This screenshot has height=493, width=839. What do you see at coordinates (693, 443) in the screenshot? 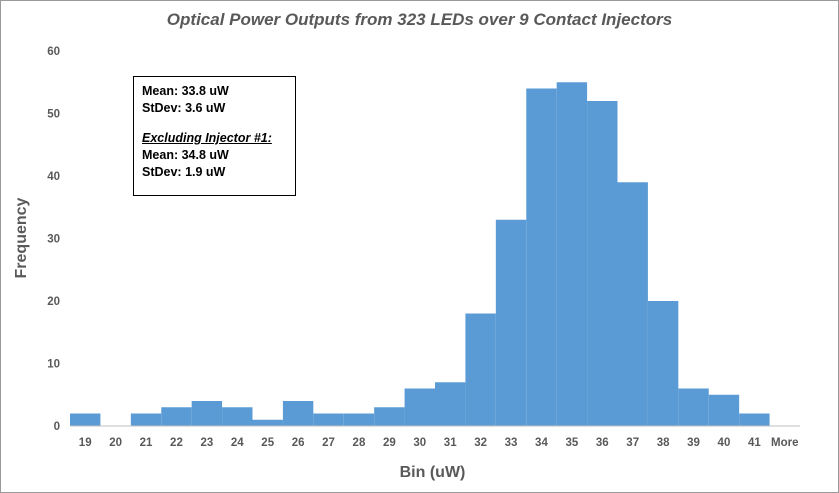
I see `x-tick-label: 39` at bounding box center [693, 443].